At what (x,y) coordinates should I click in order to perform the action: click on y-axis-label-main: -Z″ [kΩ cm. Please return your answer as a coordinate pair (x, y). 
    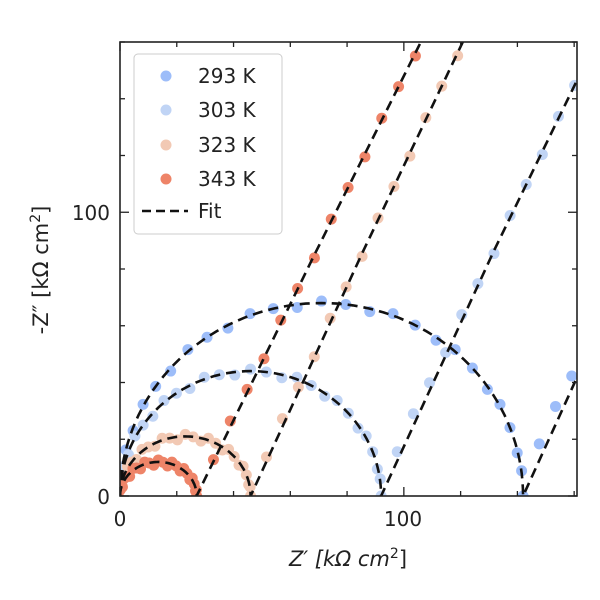
    Looking at the image, I should click on (41, 279).